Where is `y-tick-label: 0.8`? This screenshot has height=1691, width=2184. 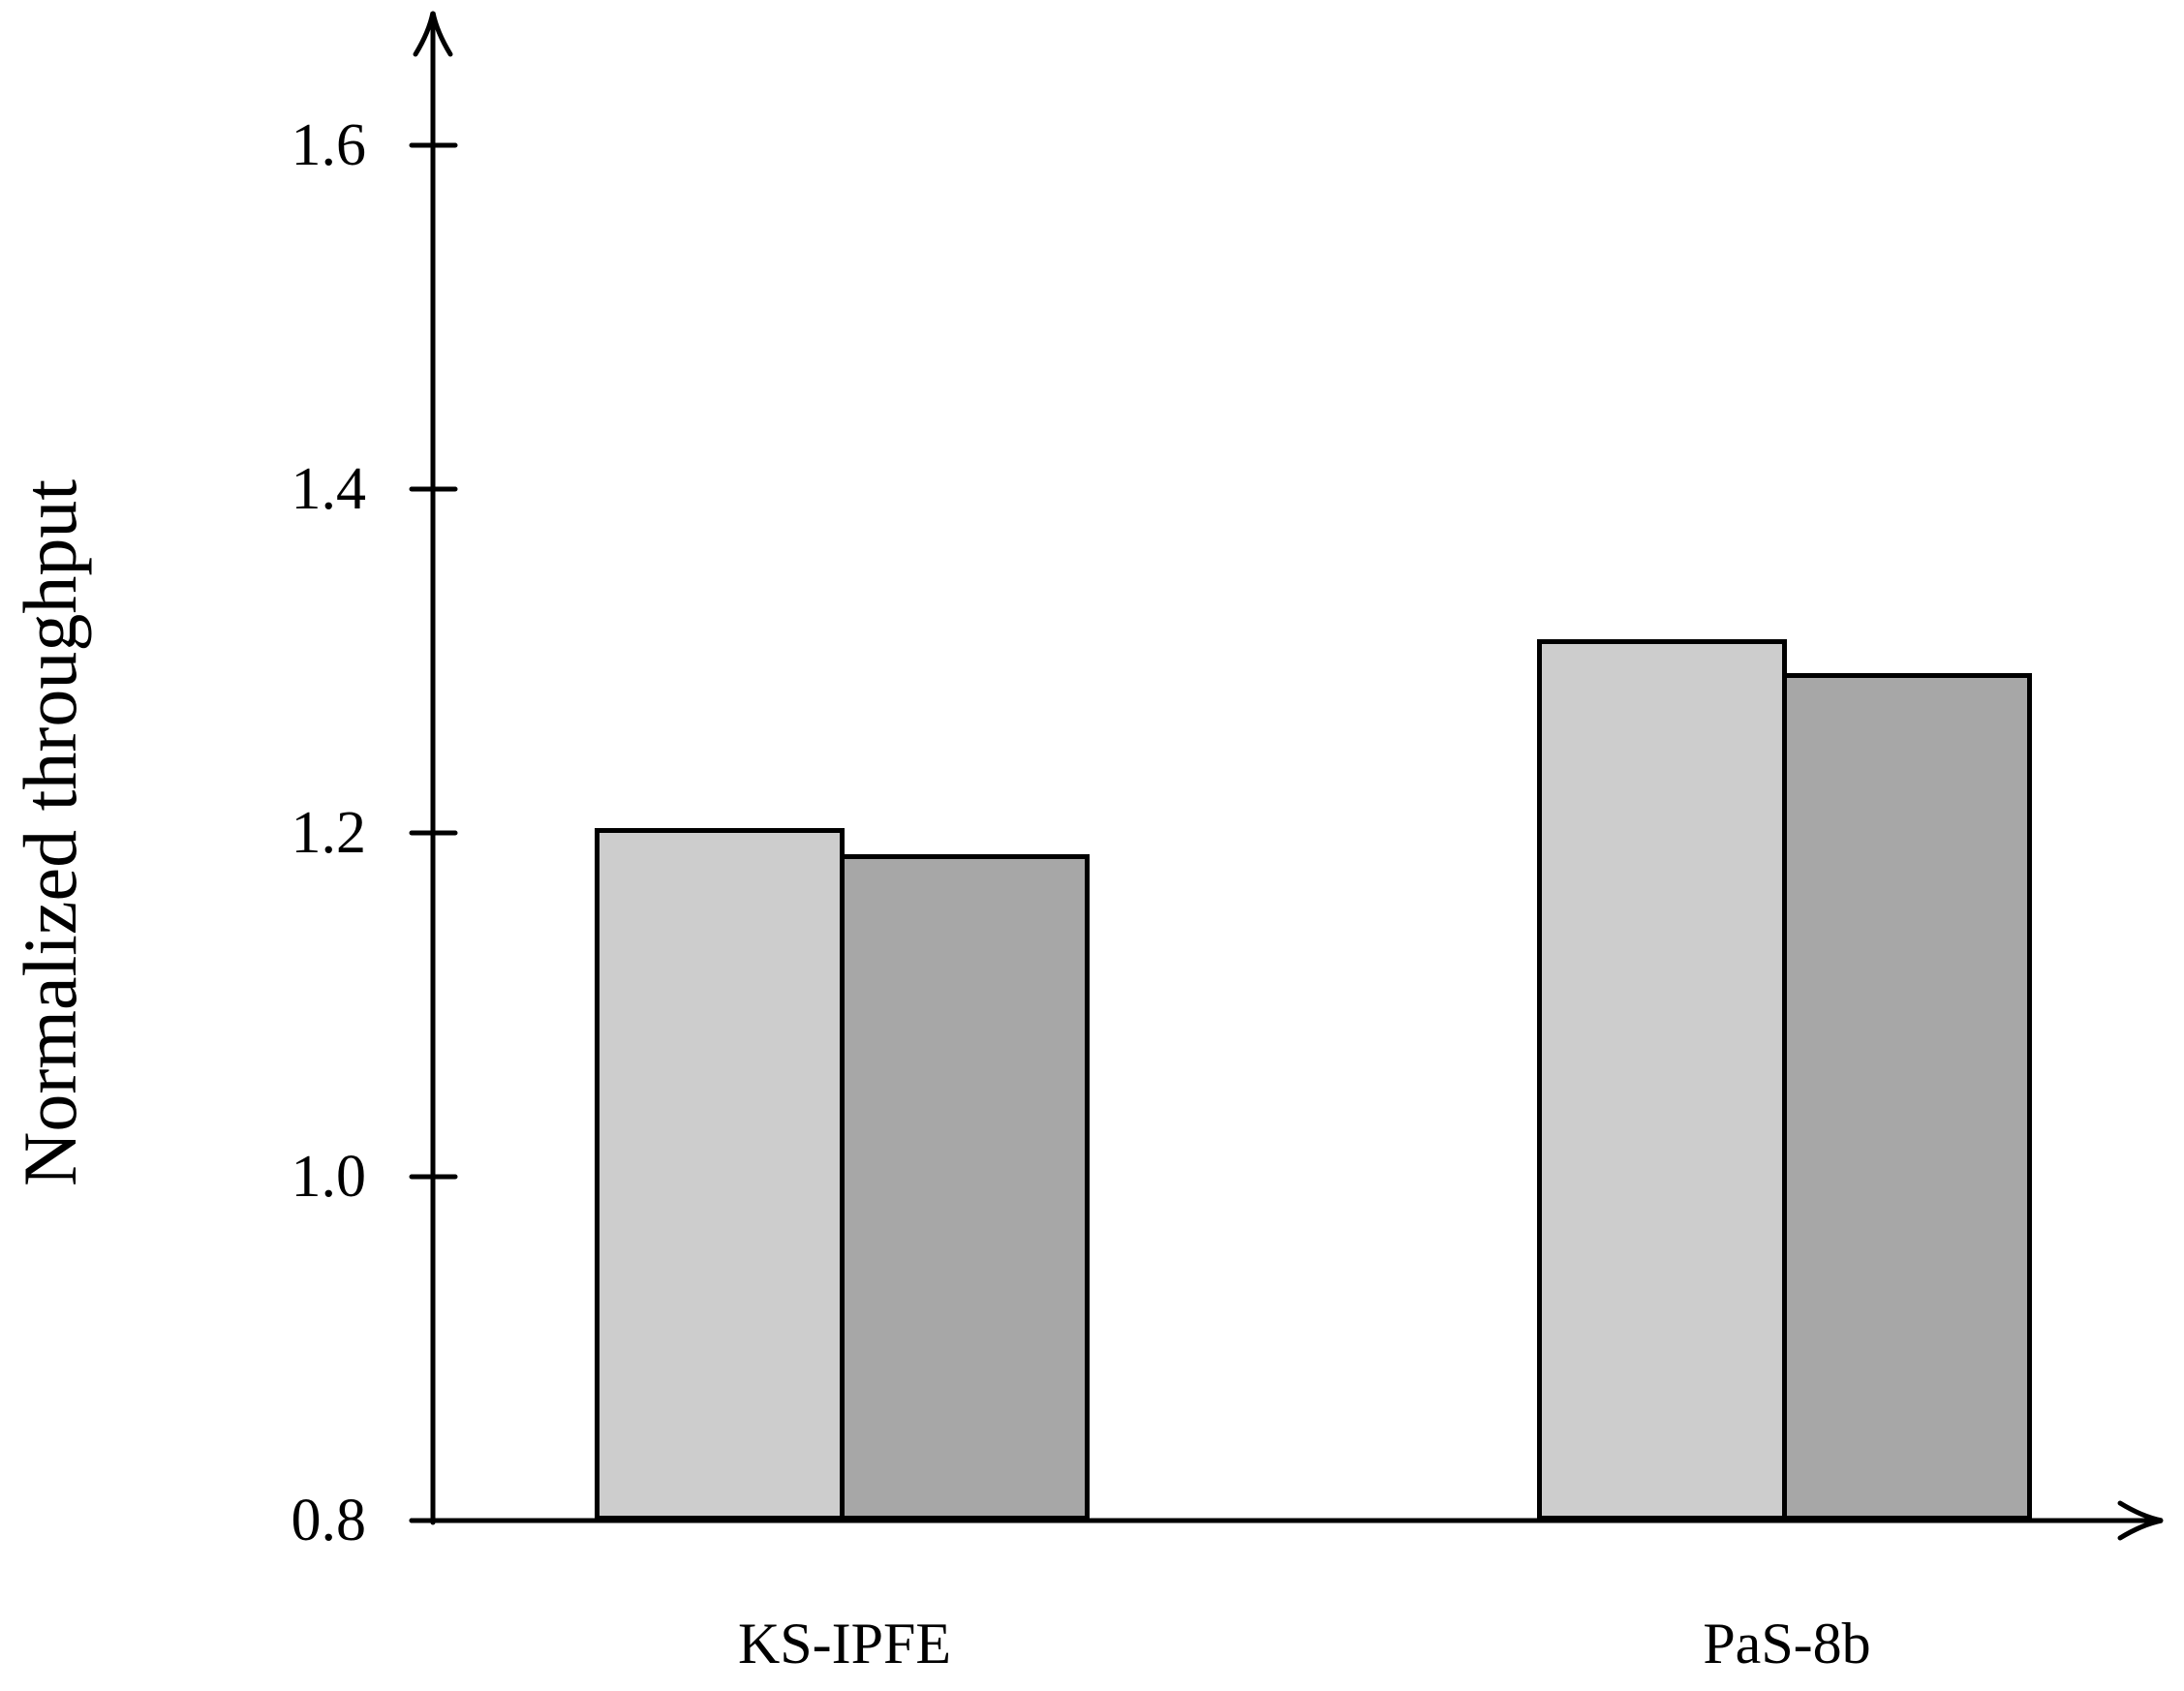 y-tick-label: 0.8 is located at coordinates (329, 1521).